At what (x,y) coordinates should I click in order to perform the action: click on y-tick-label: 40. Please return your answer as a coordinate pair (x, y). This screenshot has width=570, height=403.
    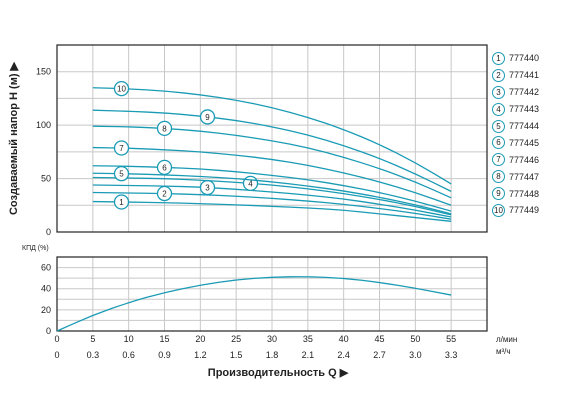
    Looking at the image, I should click on (46, 289).